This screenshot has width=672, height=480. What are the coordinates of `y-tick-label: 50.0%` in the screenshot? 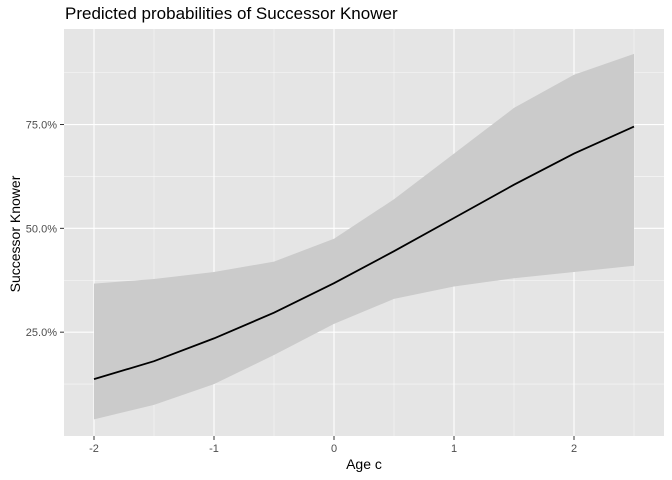 It's located at (41, 229).